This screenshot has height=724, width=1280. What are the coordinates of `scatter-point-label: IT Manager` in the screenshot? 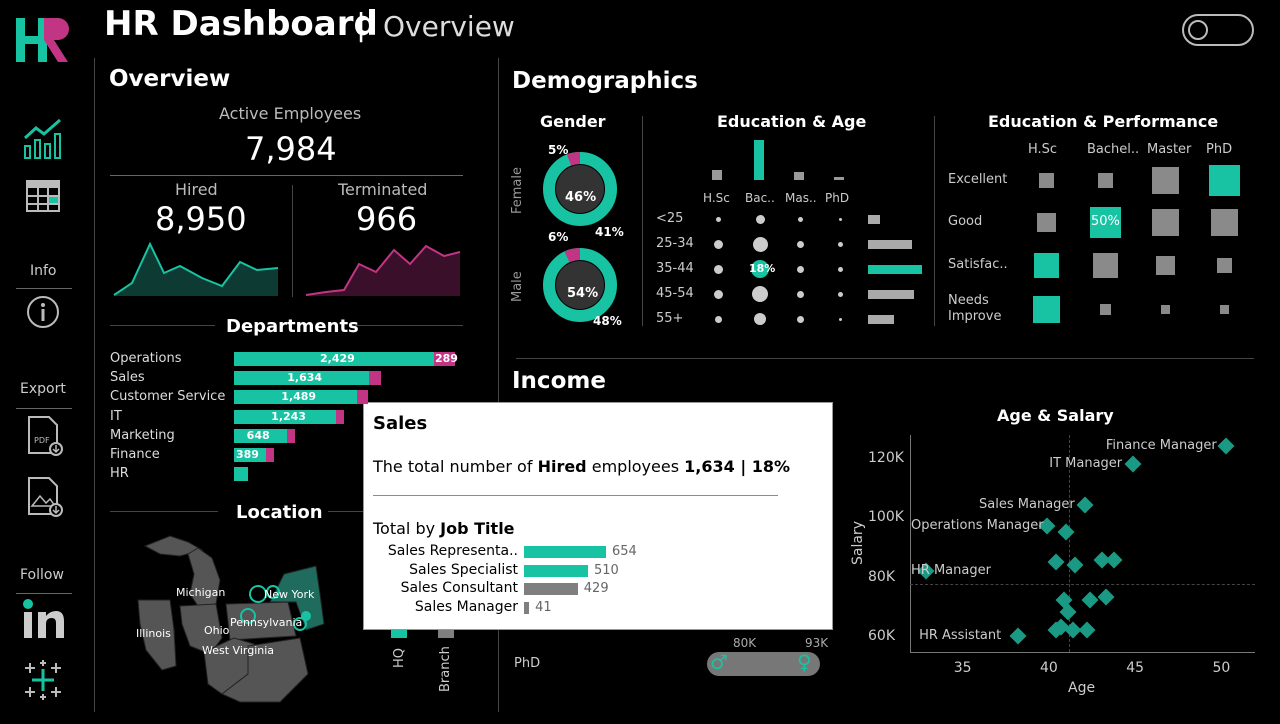 It's located at (1086, 463).